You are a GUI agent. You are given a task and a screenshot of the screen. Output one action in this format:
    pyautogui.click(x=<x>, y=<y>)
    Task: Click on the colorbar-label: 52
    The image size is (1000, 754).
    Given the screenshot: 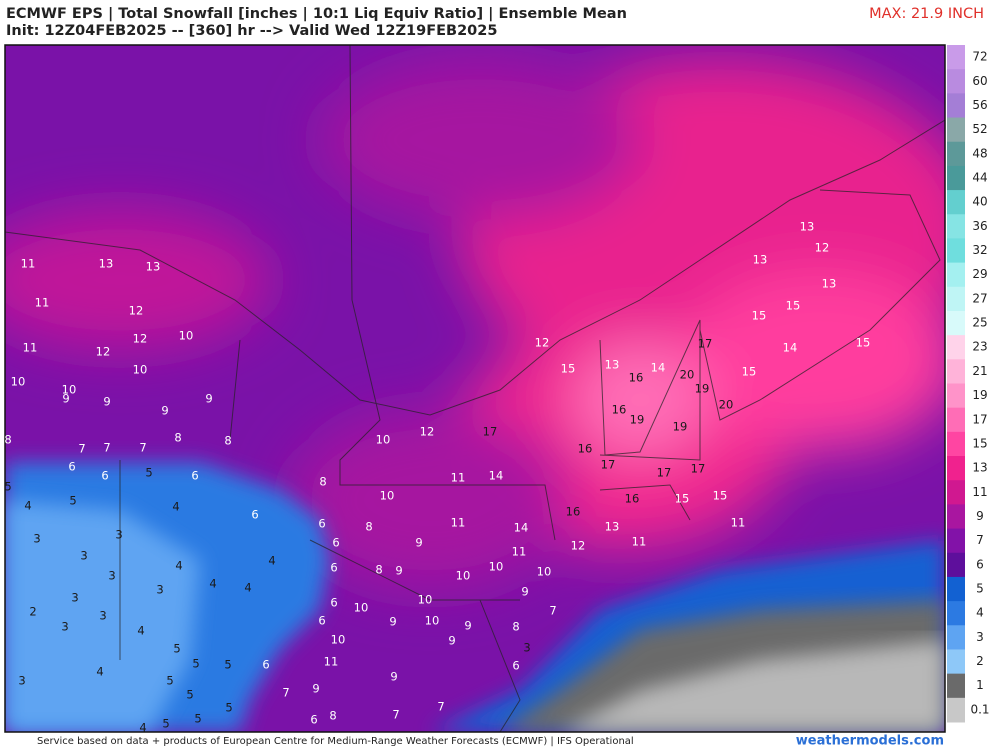 What is the action you would take?
    pyautogui.click(x=979, y=129)
    